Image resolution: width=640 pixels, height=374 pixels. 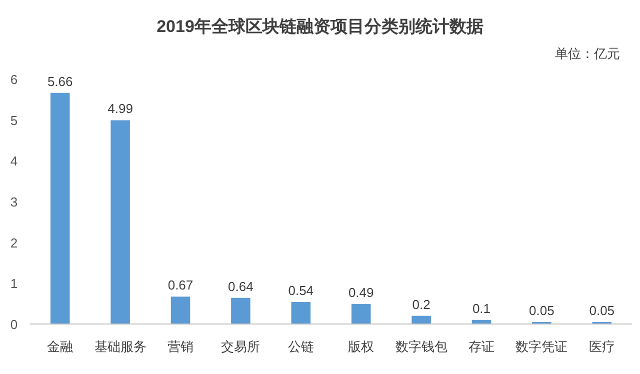 What do you see at coordinates (301, 346) in the screenshot?
I see `x-tick-label: 公链` at bounding box center [301, 346].